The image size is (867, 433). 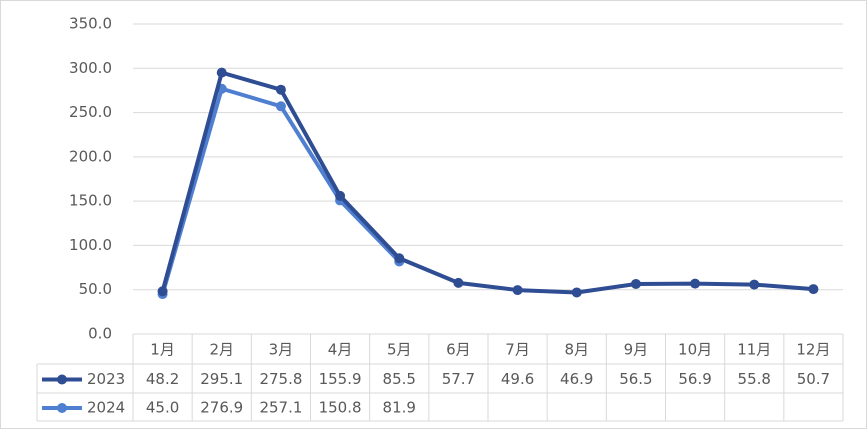 I want to click on x-tick-label: 5月, so click(x=399, y=350).